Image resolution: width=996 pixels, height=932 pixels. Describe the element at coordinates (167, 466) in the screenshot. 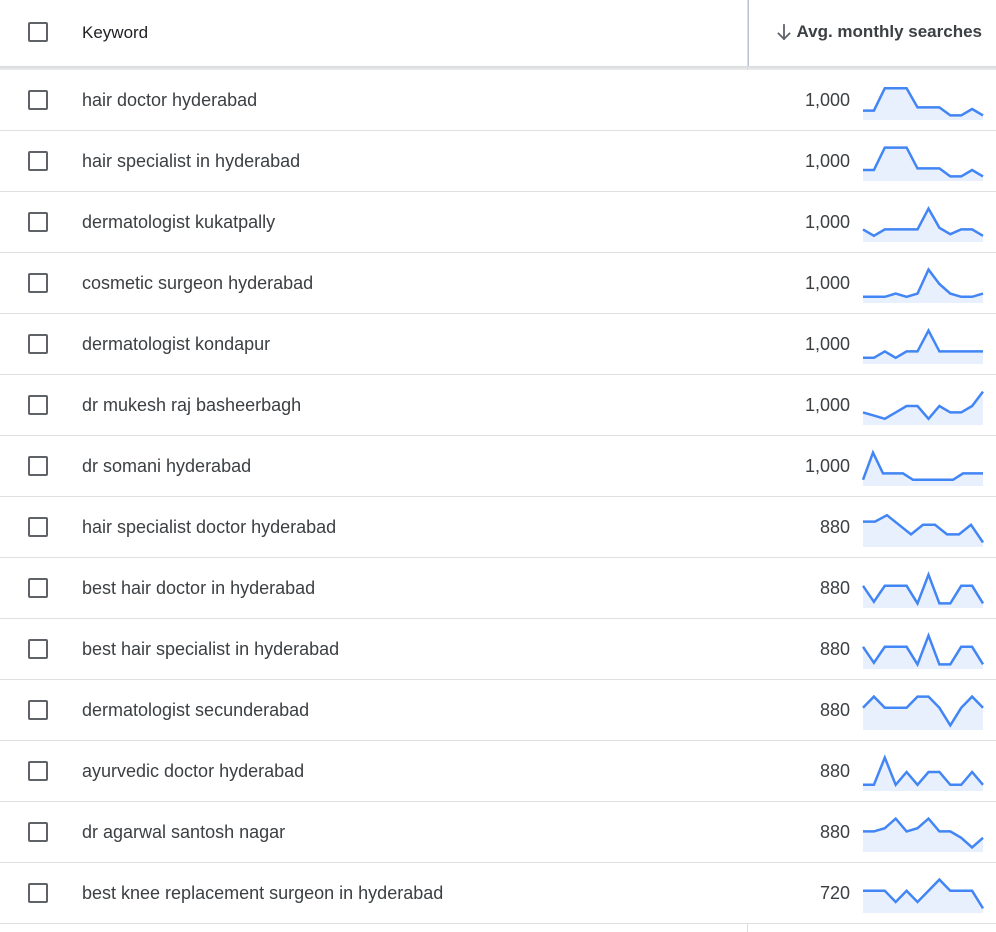

I see `keyword-cell: dr somani hyderabad` at that location.